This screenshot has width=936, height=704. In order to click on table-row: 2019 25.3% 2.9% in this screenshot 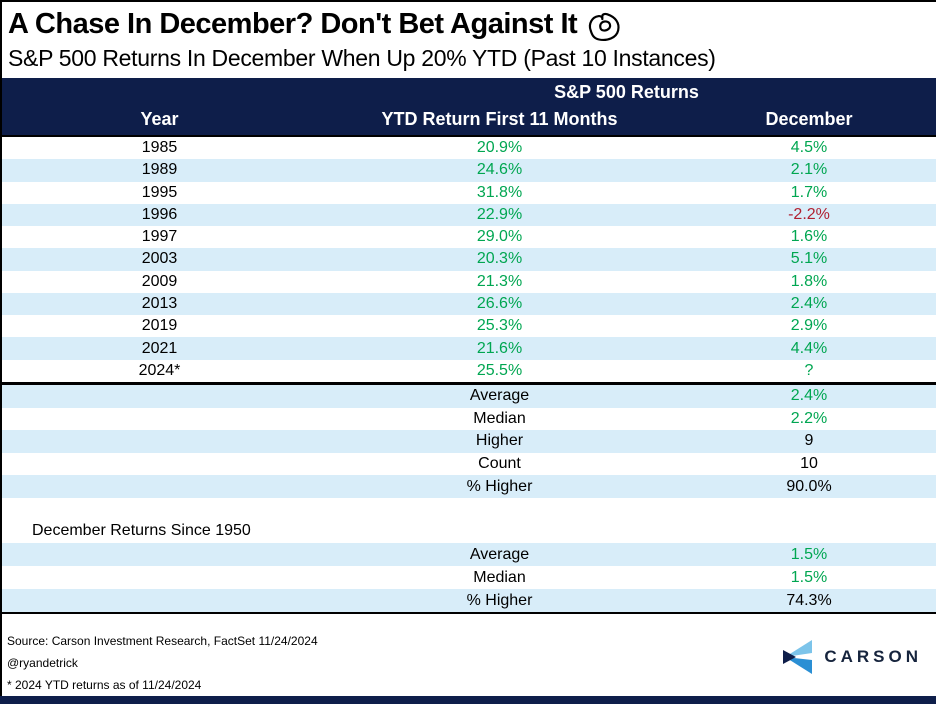, I will do `click(469, 326)`.